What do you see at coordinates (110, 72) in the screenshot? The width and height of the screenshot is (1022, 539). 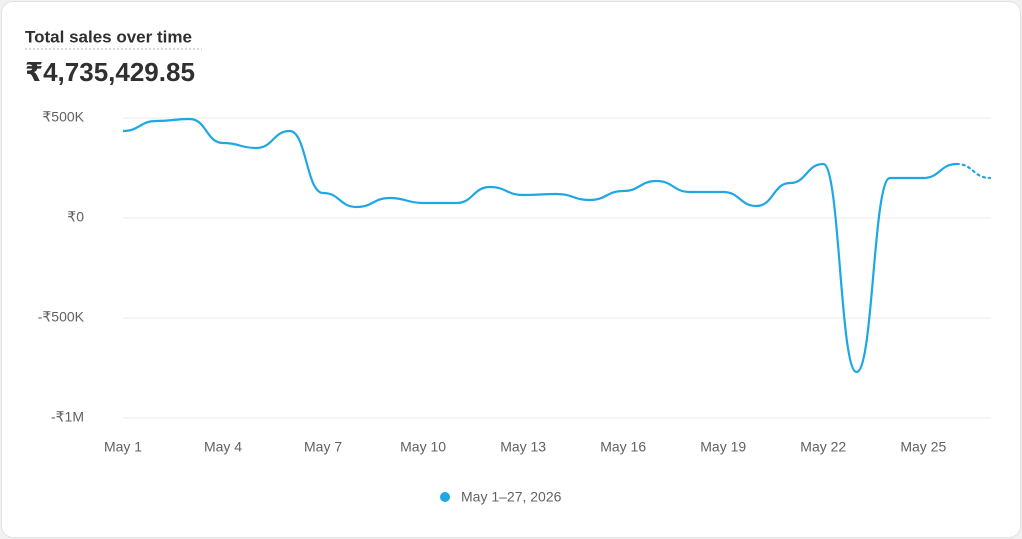 I see `total-value: ₹4,735,429.85` at bounding box center [110, 72].